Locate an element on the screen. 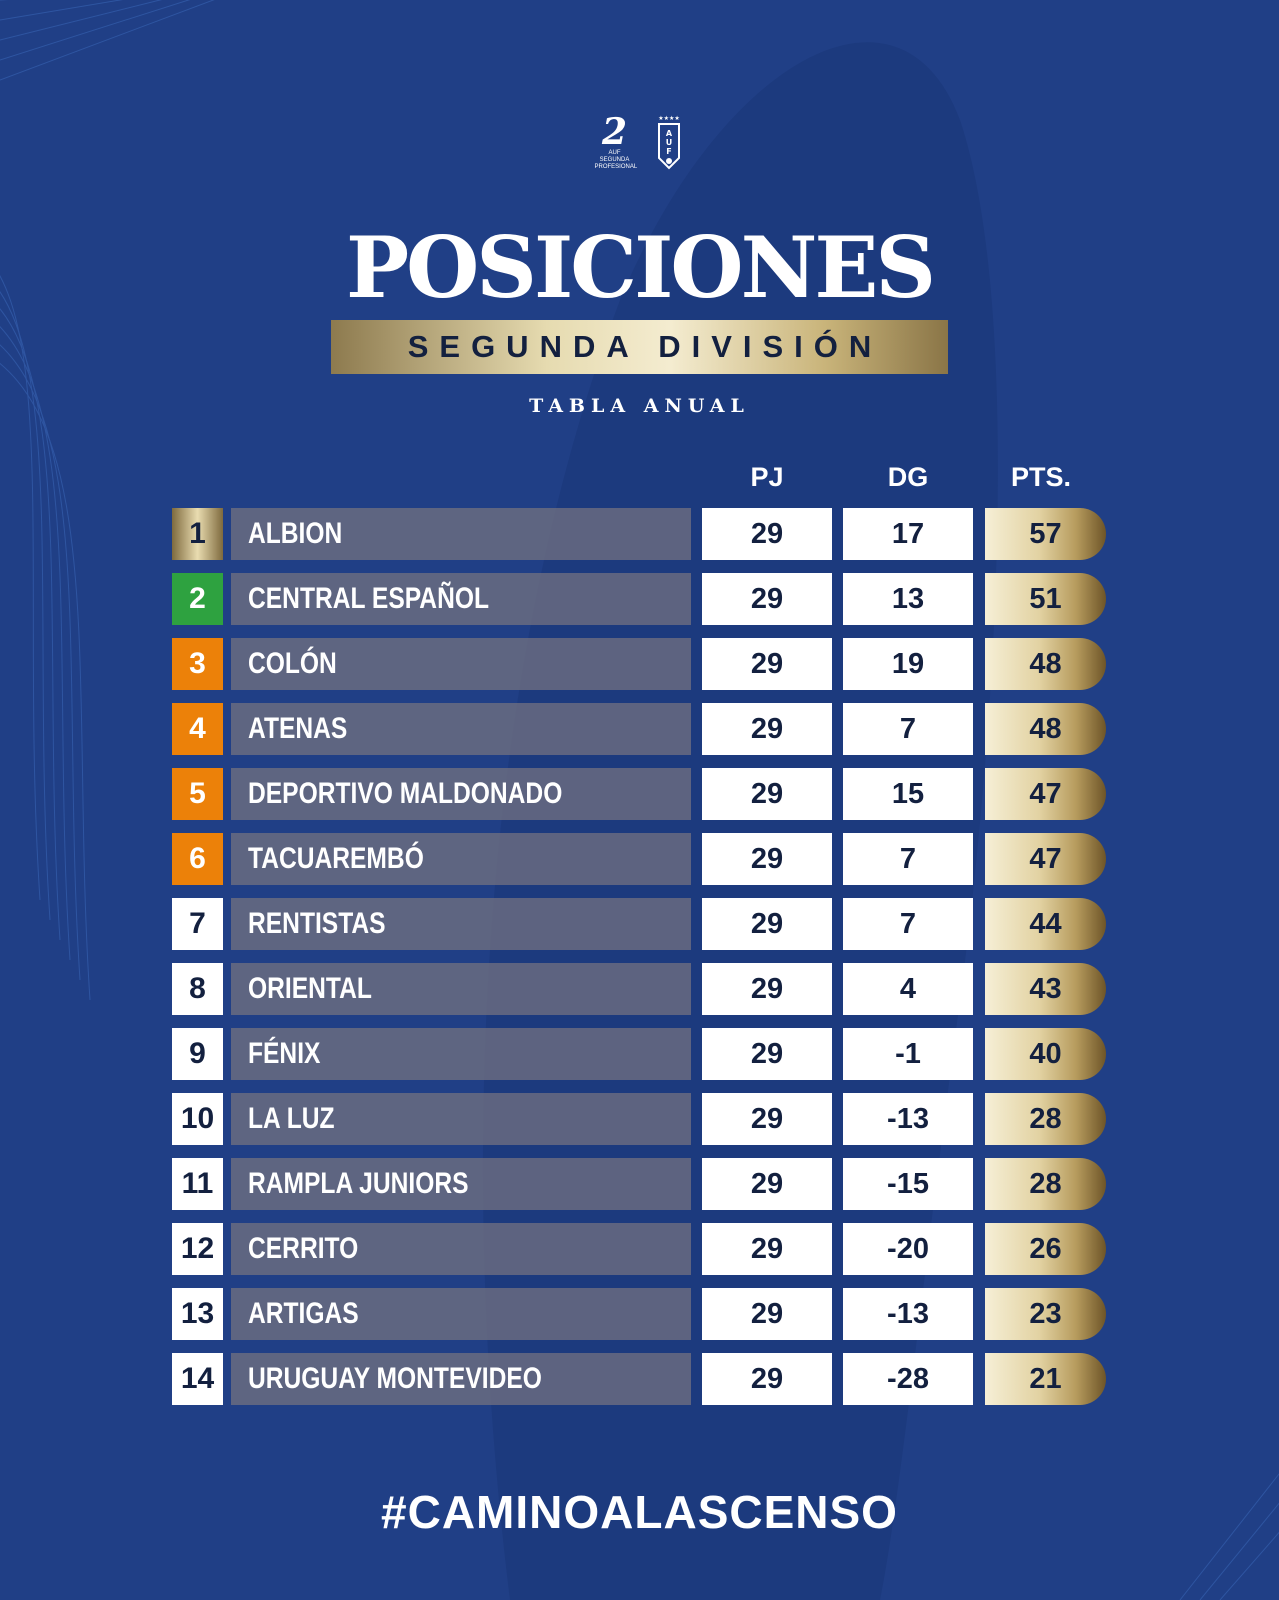  position-badge: 9 is located at coordinates (197, 1054).